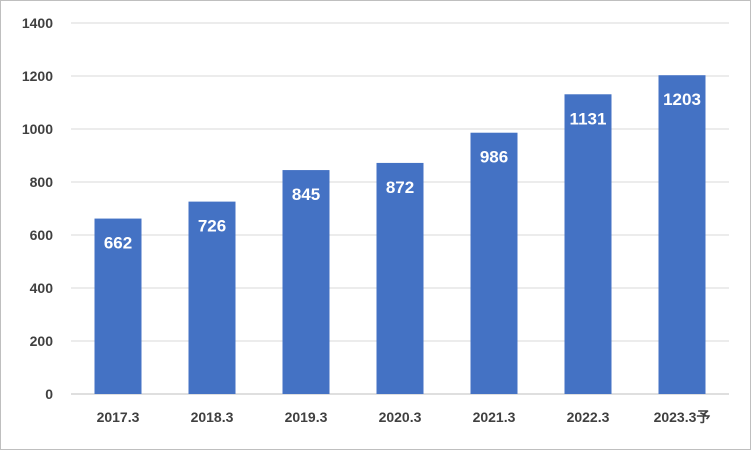 The width and height of the screenshot is (751, 451). What do you see at coordinates (37, 129) in the screenshot?
I see `y-tick-label: 1000` at bounding box center [37, 129].